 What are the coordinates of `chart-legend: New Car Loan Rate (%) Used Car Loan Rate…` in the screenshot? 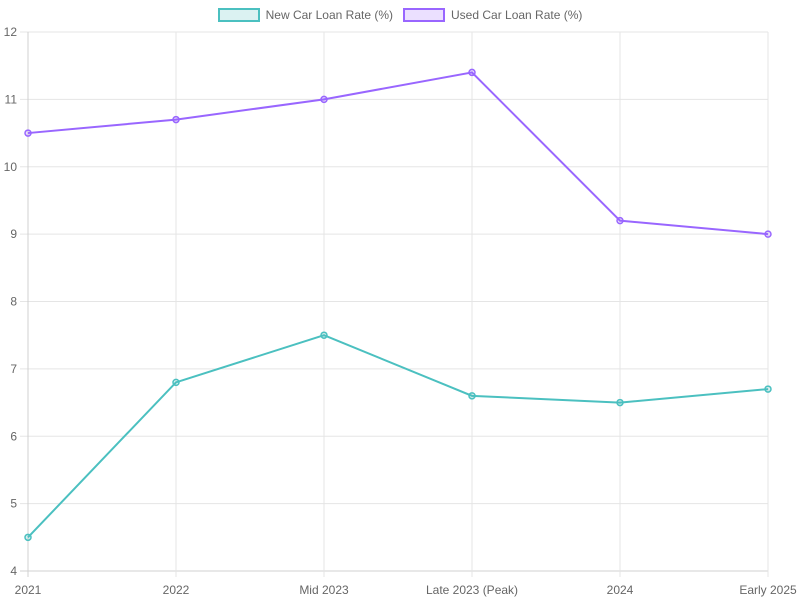 It's located at (400, 15).